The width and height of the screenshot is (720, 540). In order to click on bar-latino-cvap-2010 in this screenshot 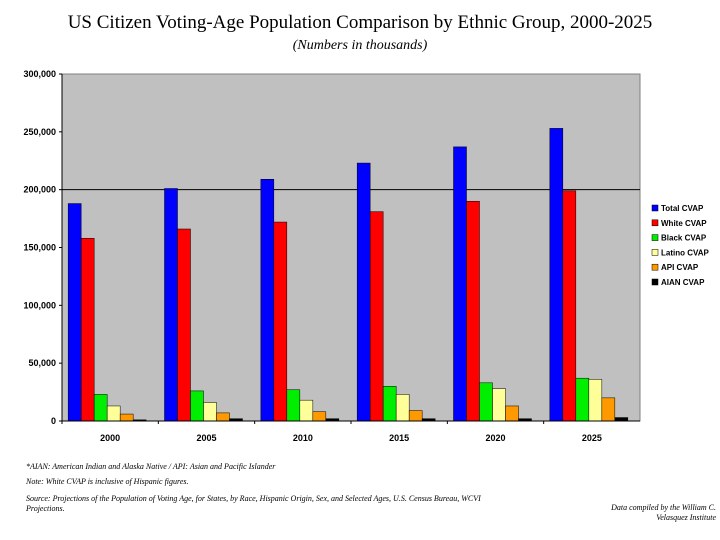, I will do `click(306, 410)`.